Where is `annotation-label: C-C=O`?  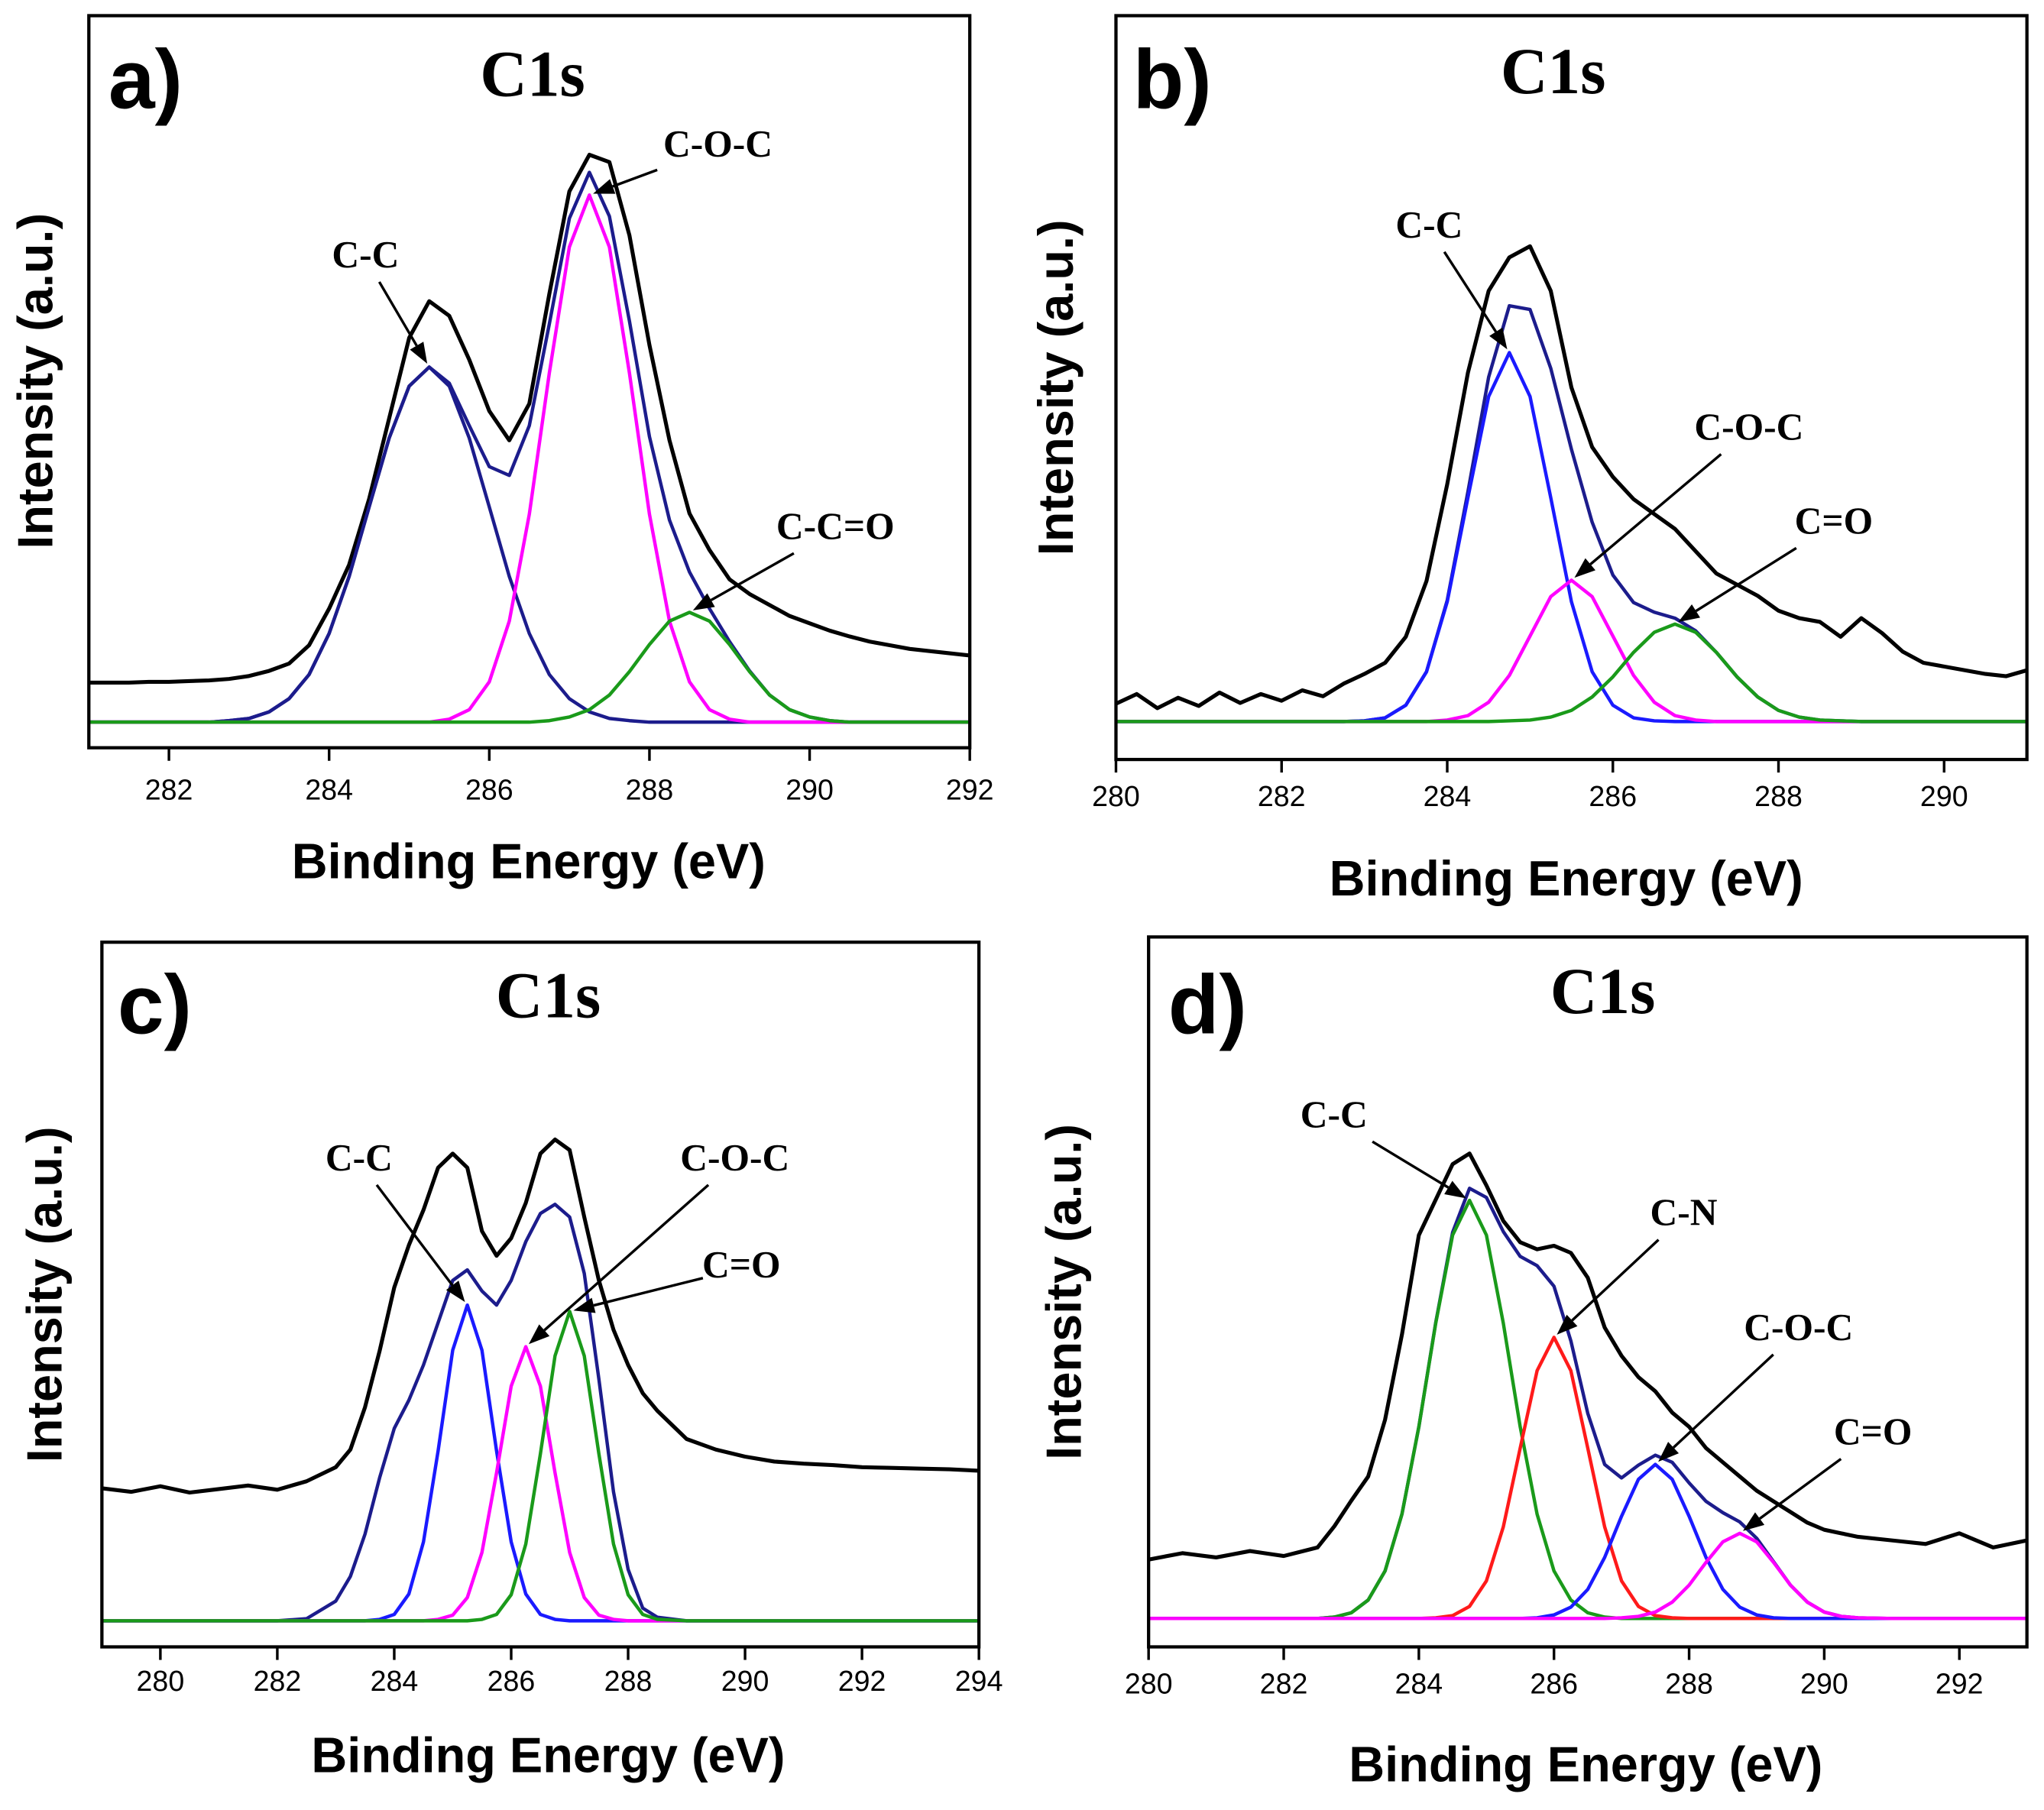
annotation-label: C-C=O is located at coordinates (836, 526).